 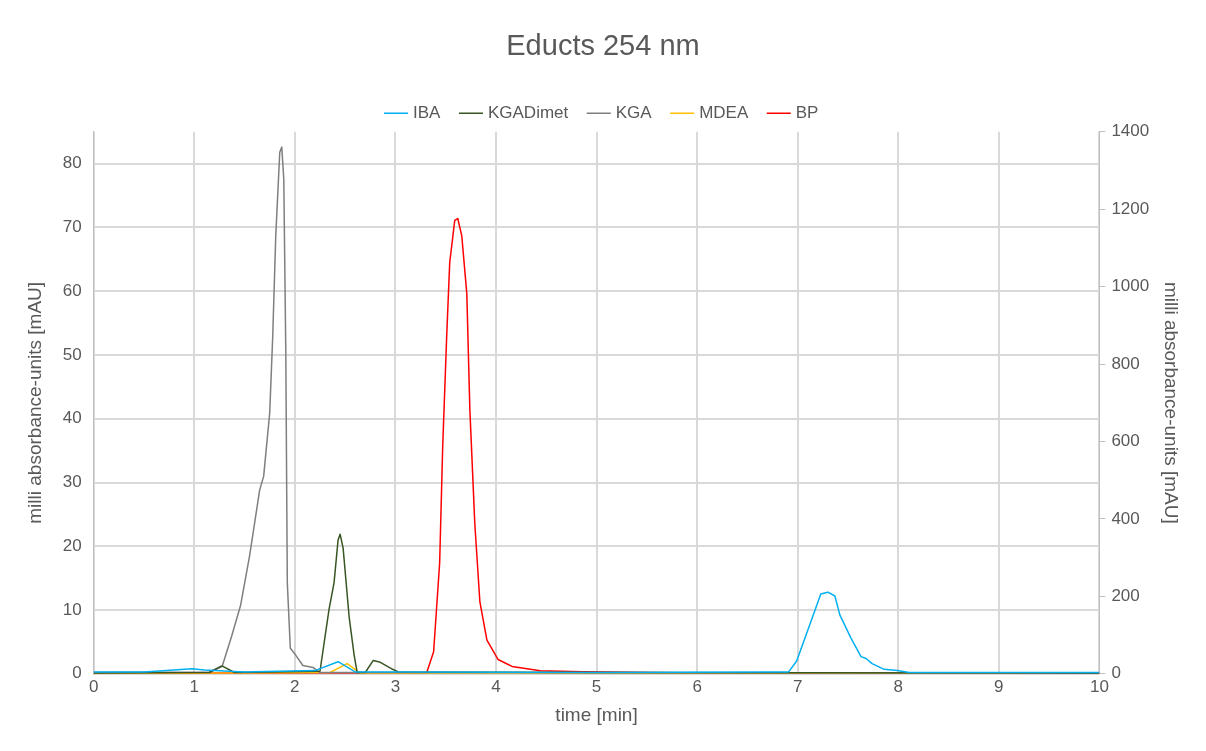 What do you see at coordinates (1130, 286) in the screenshot?
I see `y2-tick-label: 1000` at bounding box center [1130, 286].